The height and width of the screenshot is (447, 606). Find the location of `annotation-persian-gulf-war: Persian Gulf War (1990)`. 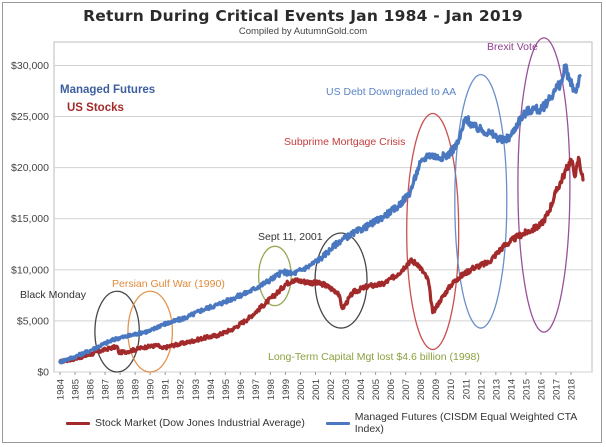

annotation-persian-gulf-war: Persian Gulf War (1990) is located at coordinates (168, 284).